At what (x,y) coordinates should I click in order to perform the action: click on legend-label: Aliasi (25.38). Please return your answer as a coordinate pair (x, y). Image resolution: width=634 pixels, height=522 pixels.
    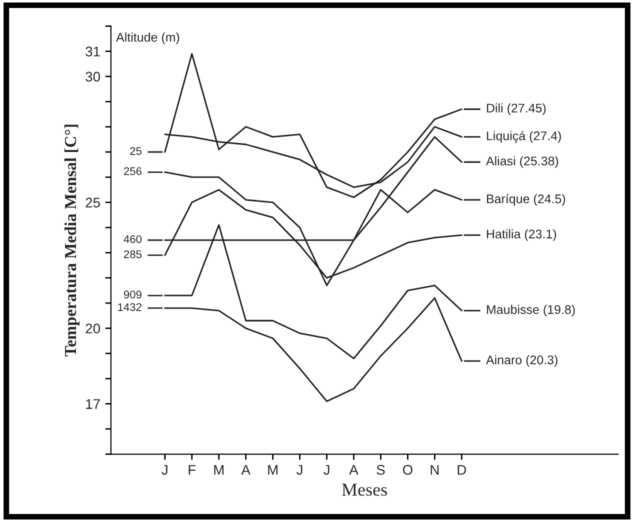
    Looking at the image, I should click on (522, 162).